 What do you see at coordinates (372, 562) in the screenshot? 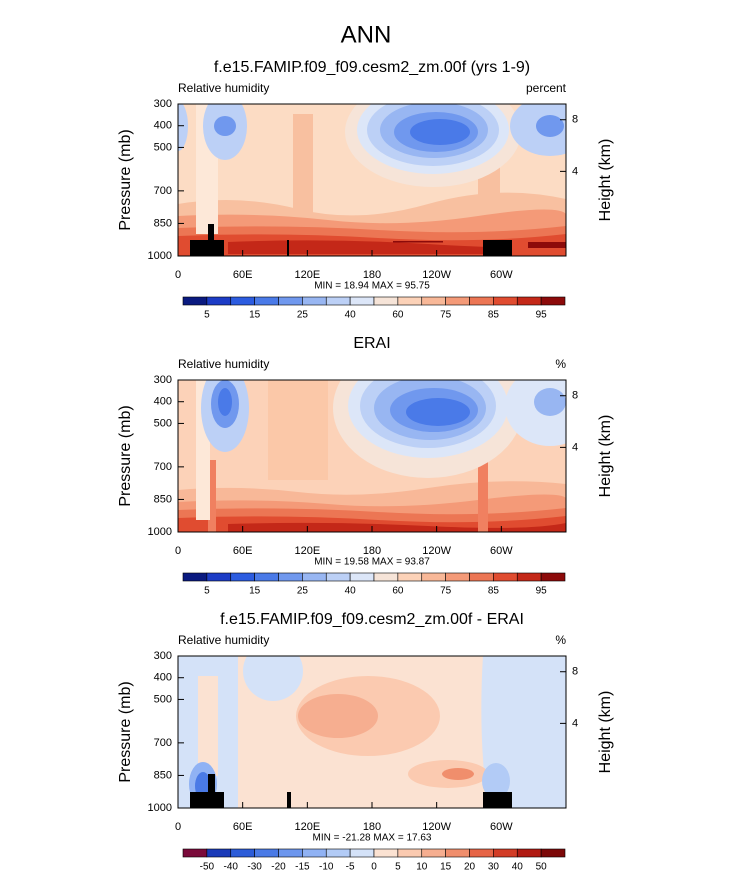
I see `stats: MIN = 19.58 MAX = 93.87` at bounding box center [372, 562].